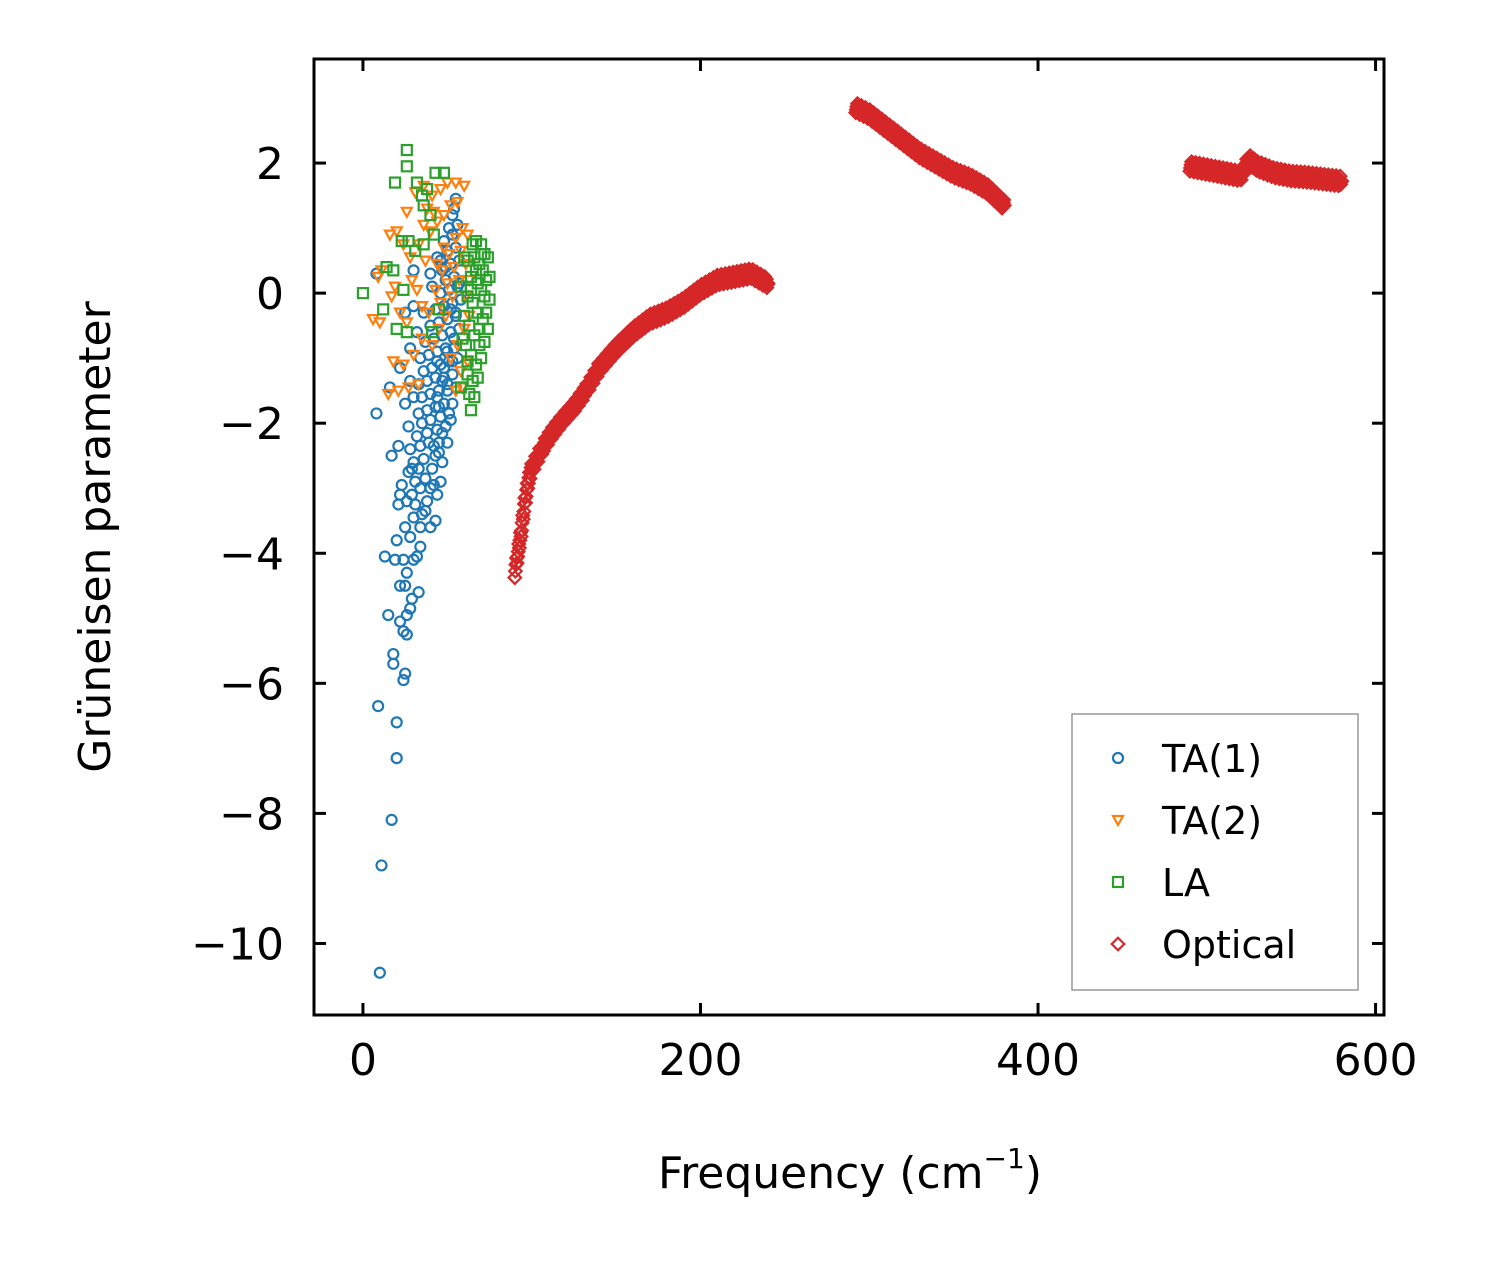 The width and height of the screenshot is (1487, 1264). What do you see at coordinates (1186, 883) in the screenshot?
I see `legend-label: LA` at bounding box center [1186, 883].